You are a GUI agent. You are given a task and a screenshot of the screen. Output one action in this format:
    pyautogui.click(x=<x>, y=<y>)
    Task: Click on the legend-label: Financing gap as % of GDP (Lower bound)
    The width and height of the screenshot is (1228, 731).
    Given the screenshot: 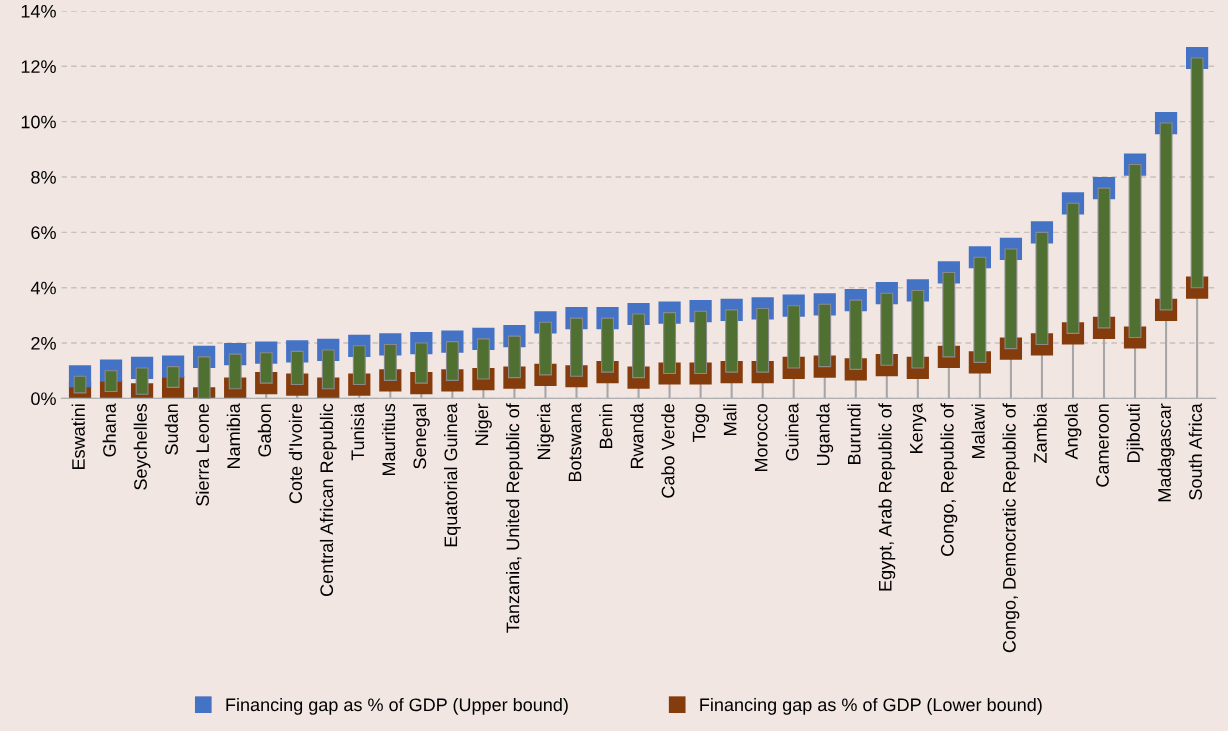 What is the action you would take?
    pyautogui.click(x=871, y=706)
    